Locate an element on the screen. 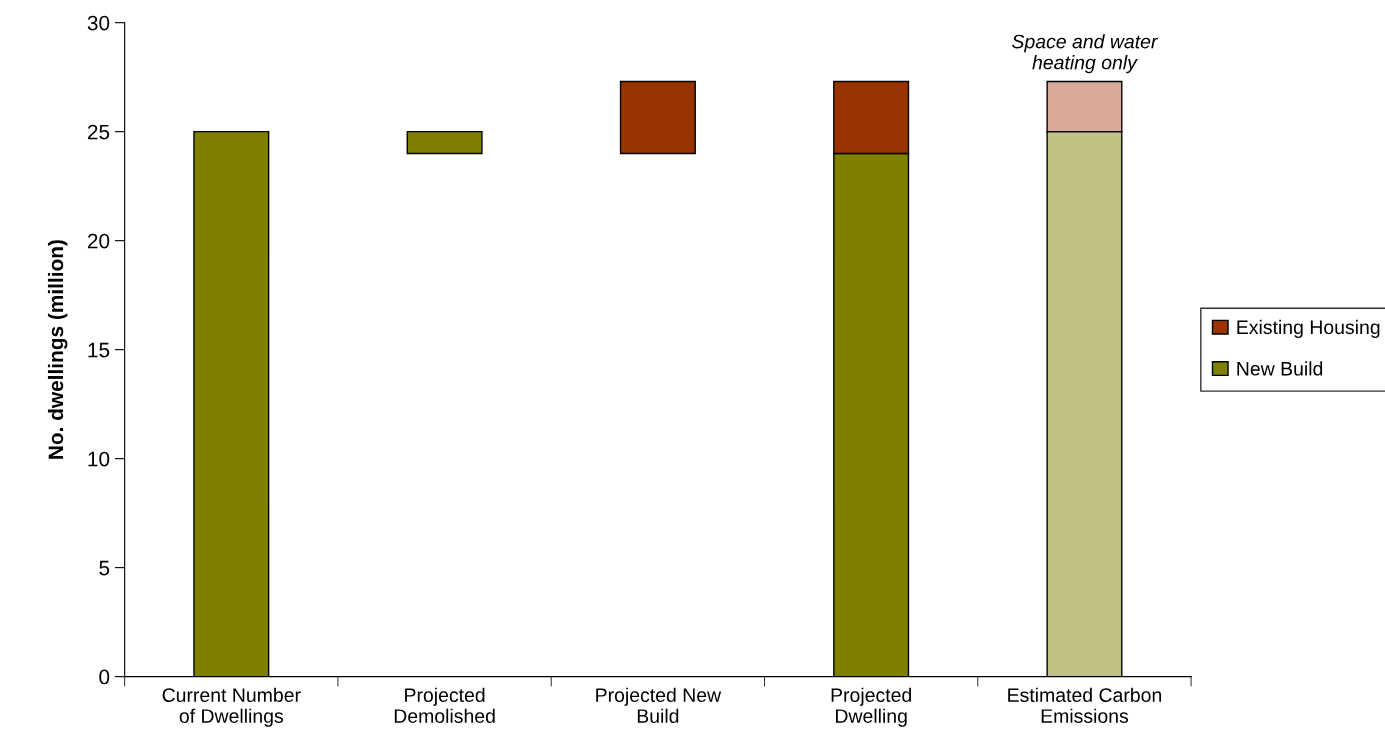 This screenshot has width=1385, height=756. y-tick-label: 10 is located at coordinates (99, 459).